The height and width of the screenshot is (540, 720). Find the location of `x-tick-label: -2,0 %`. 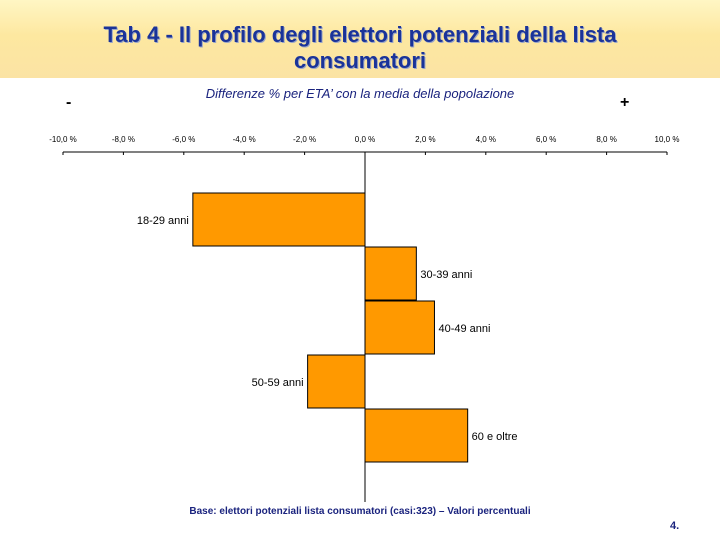

x-tick-label: -2,0 % is located at coordinates (304, 139).